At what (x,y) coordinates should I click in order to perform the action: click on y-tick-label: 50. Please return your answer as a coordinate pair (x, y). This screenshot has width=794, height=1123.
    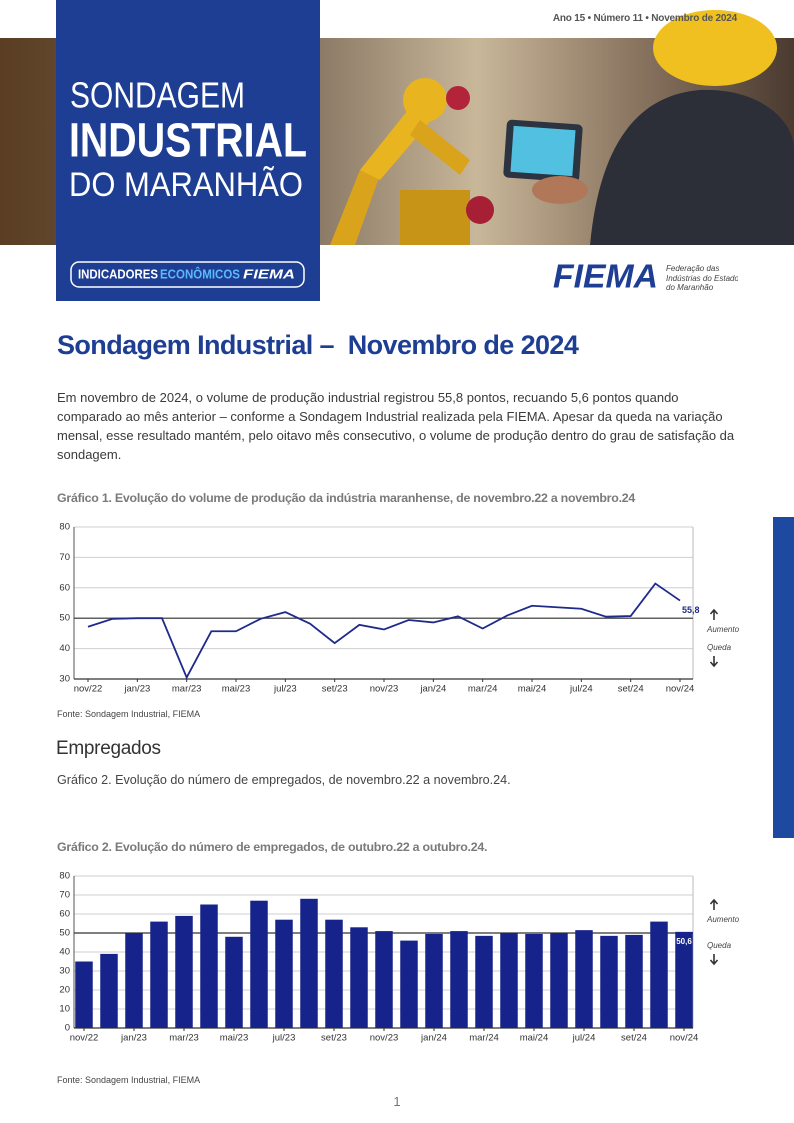
    Looking at the image, I should click on (64, 933).